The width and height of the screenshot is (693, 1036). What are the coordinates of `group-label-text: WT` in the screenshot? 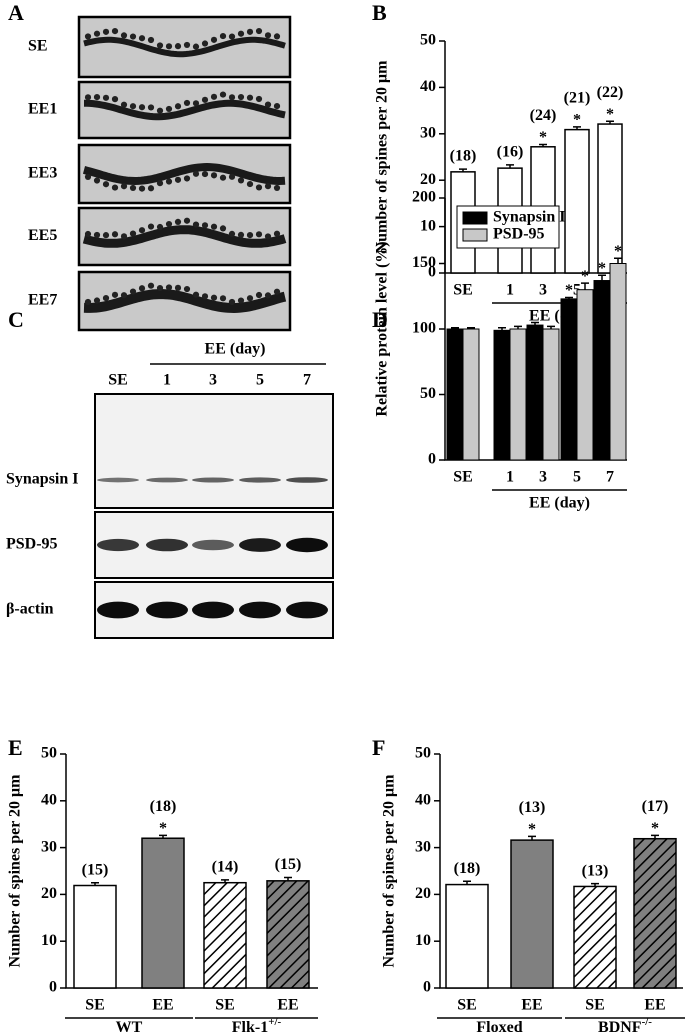 It's located at (129, 1027).